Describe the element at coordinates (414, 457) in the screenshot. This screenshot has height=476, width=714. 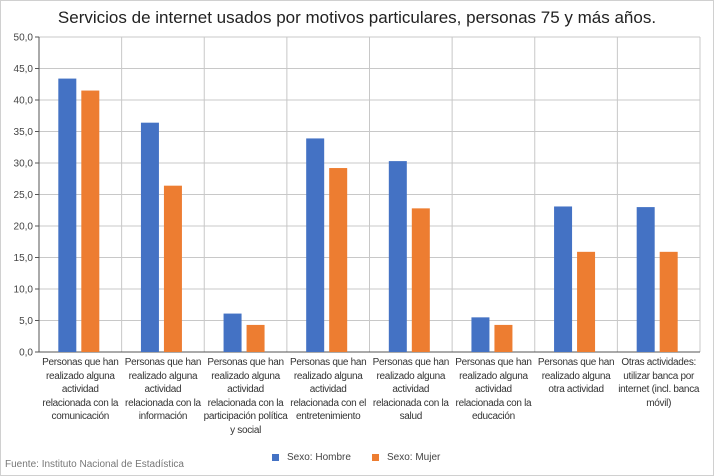
I see `legend-label-mujer: Sexo: Mujer` at that location.